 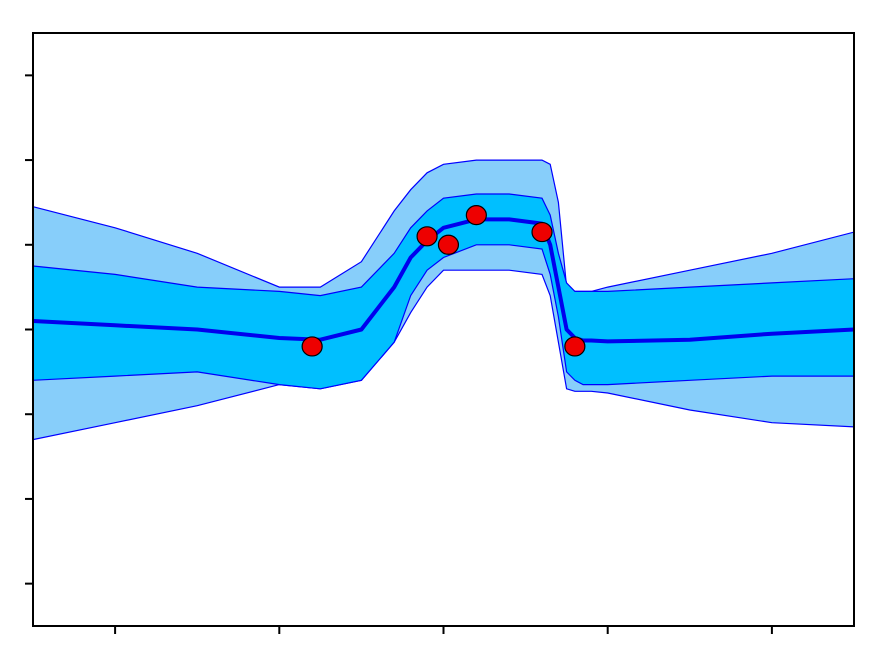 What do you see at coordinates (29, 329) in the screenshot?
I see `y-axis-ticks` at bounding box center [29, 329].